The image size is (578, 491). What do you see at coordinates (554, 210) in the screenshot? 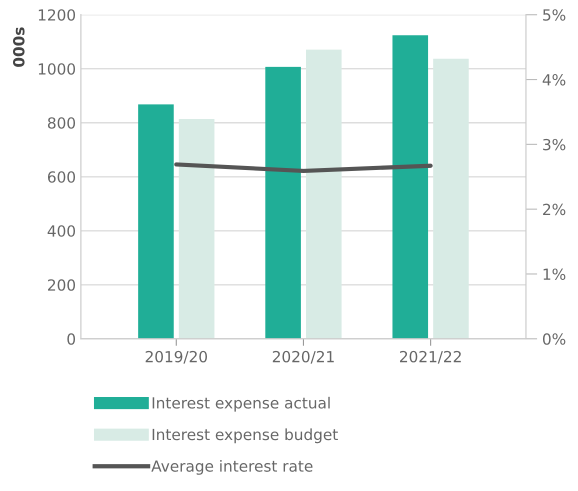
I see `y2-tick-label: 2%` at bounding box center [554, 210].